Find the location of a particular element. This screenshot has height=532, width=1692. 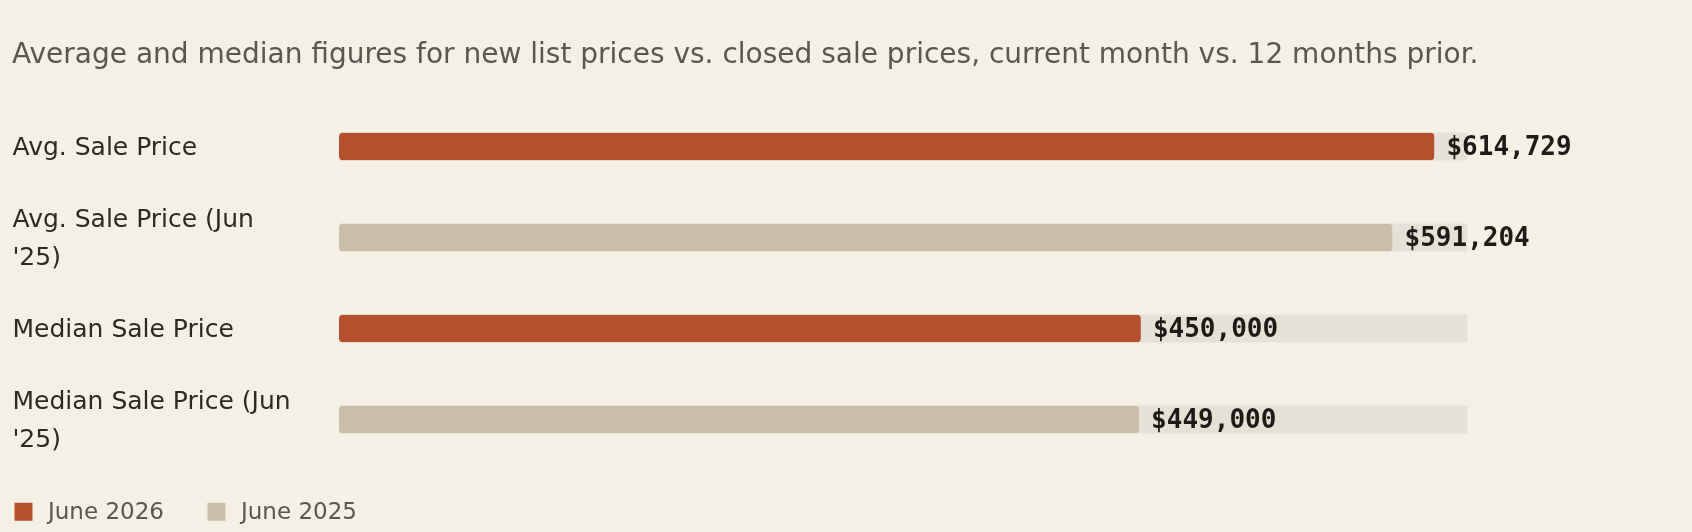

y-tick-label: Median Sale Price (Jun '25) is located at coordinates (151, 419).